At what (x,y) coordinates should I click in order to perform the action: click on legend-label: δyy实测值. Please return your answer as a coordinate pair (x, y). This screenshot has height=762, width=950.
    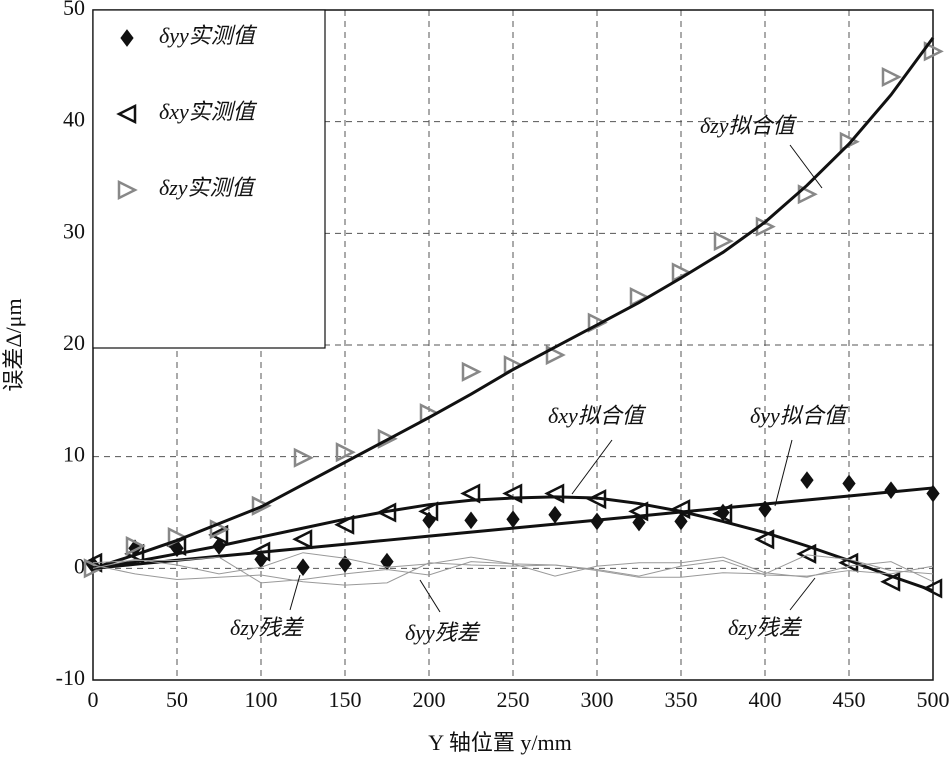
    Looking at the image, I should click on (208, 35).